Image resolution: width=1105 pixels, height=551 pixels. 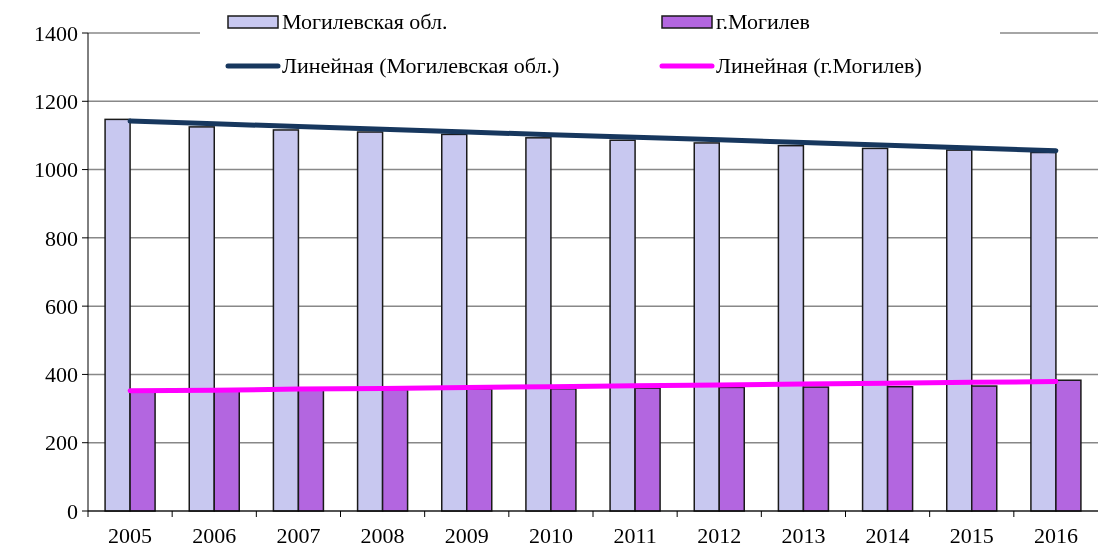 What do you see at coordinates (61, 238) in the screenshot?
I see `y-tick-label: 800` at bounding box center [61, 238].